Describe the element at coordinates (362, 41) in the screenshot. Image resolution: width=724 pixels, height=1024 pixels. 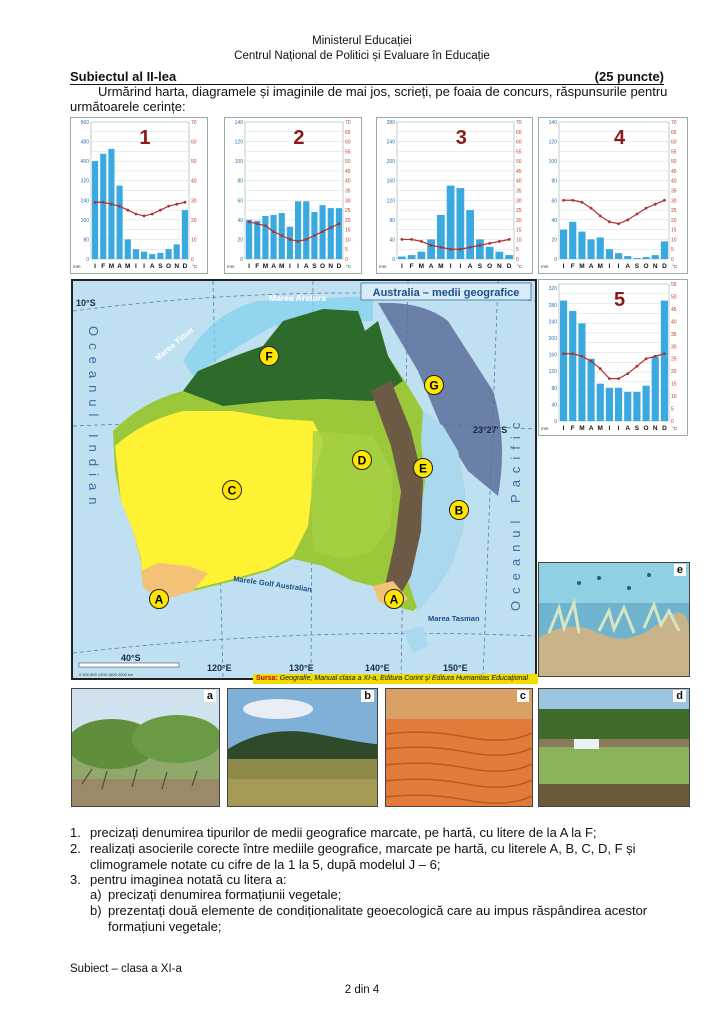
I see `ministry-name: Ministerul Educației` at that location.